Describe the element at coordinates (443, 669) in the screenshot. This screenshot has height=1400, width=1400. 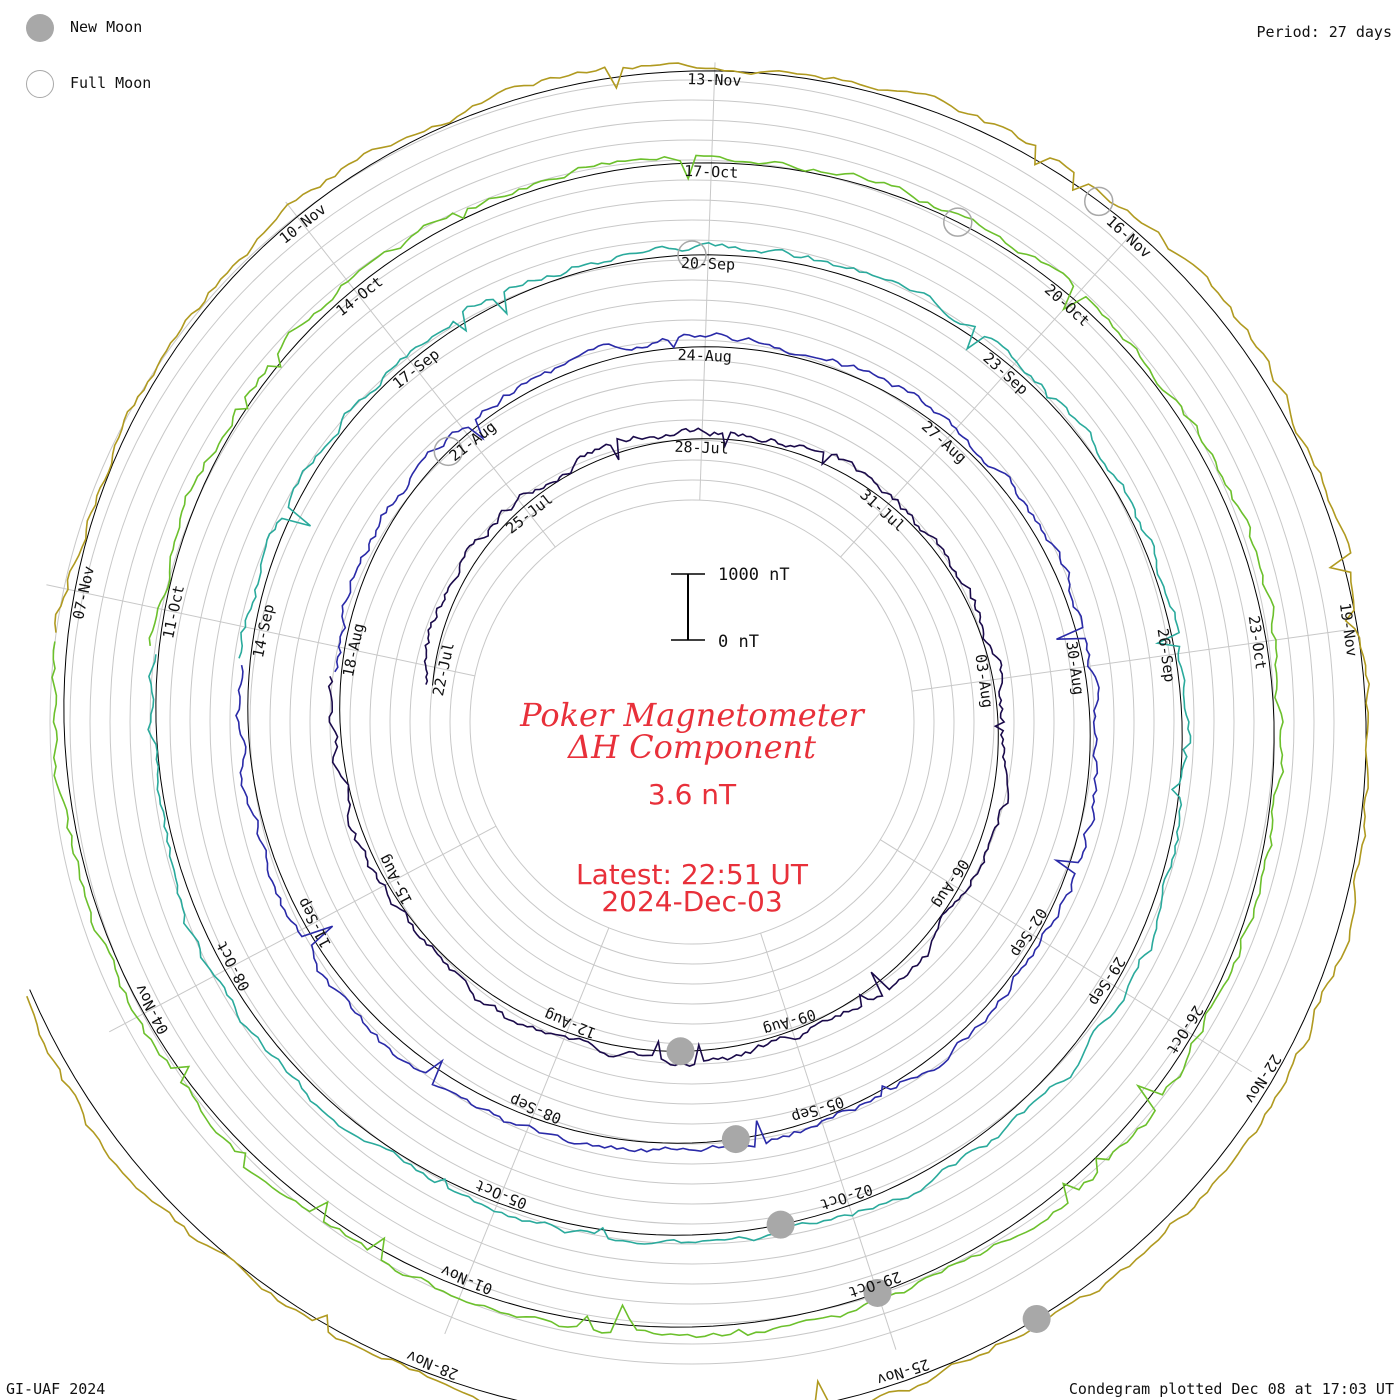
I see `date-label: 22-Jul` at that location.